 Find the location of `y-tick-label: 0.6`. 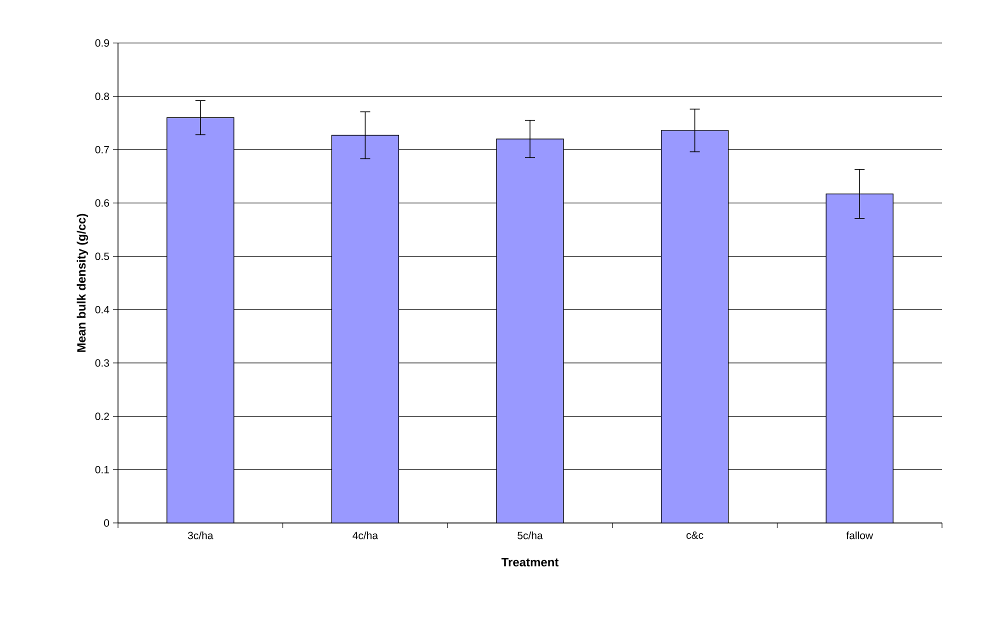

y-tick-label: 0.6 is located at coordinates (102, 203).